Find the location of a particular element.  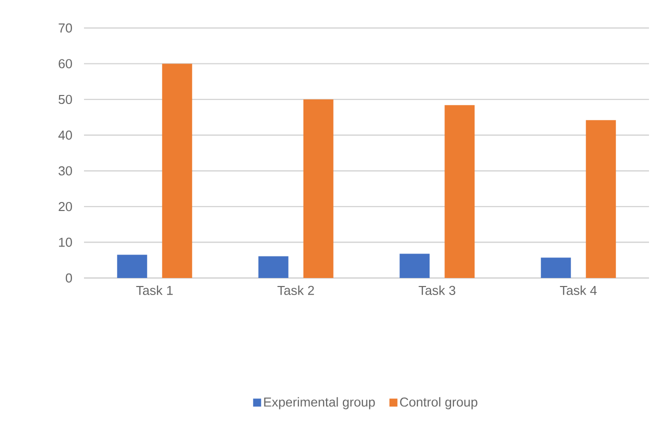

y-tick-label: 40 is located at coordinates (65, 135).